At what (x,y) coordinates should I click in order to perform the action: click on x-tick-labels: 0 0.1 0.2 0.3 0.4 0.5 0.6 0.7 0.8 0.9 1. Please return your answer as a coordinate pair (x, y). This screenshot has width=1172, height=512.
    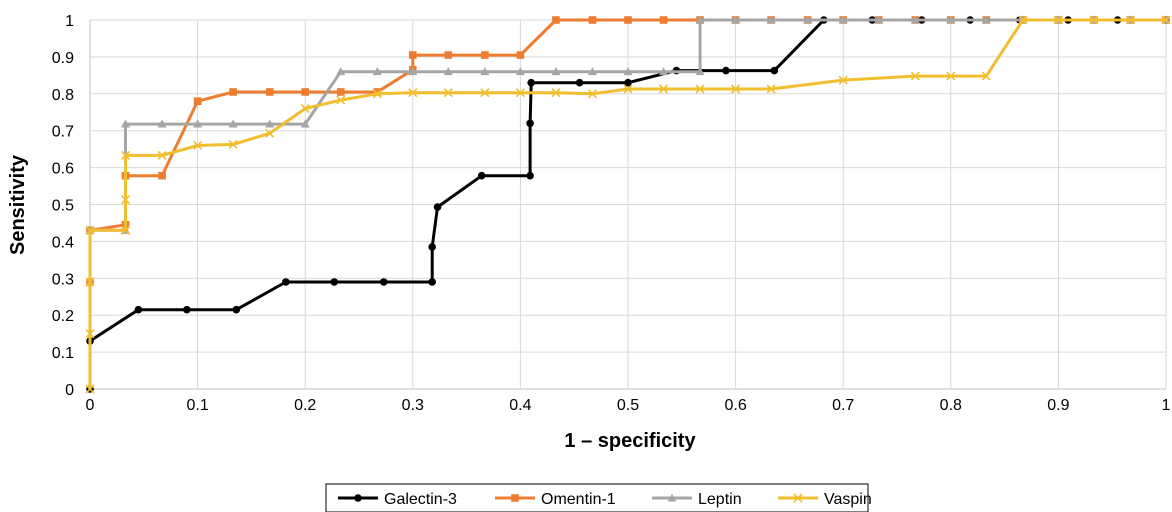
    Looking at the image, I should click on (628, 405).